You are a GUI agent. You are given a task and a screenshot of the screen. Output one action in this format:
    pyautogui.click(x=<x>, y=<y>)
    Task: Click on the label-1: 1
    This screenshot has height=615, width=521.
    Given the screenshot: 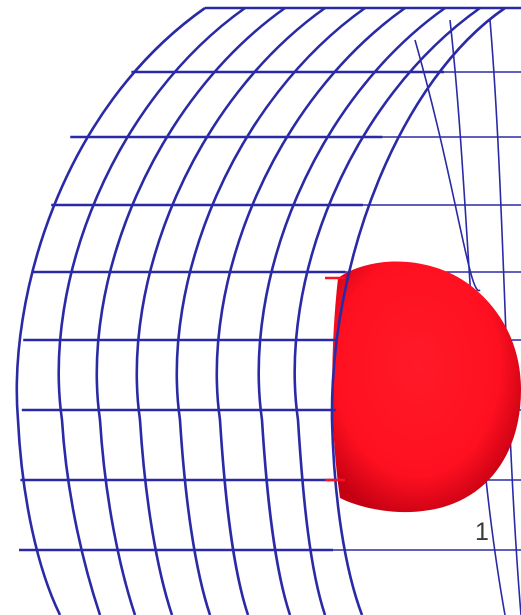 What is the action you would take?
    pyautogui.click(x=482, y=532)
    